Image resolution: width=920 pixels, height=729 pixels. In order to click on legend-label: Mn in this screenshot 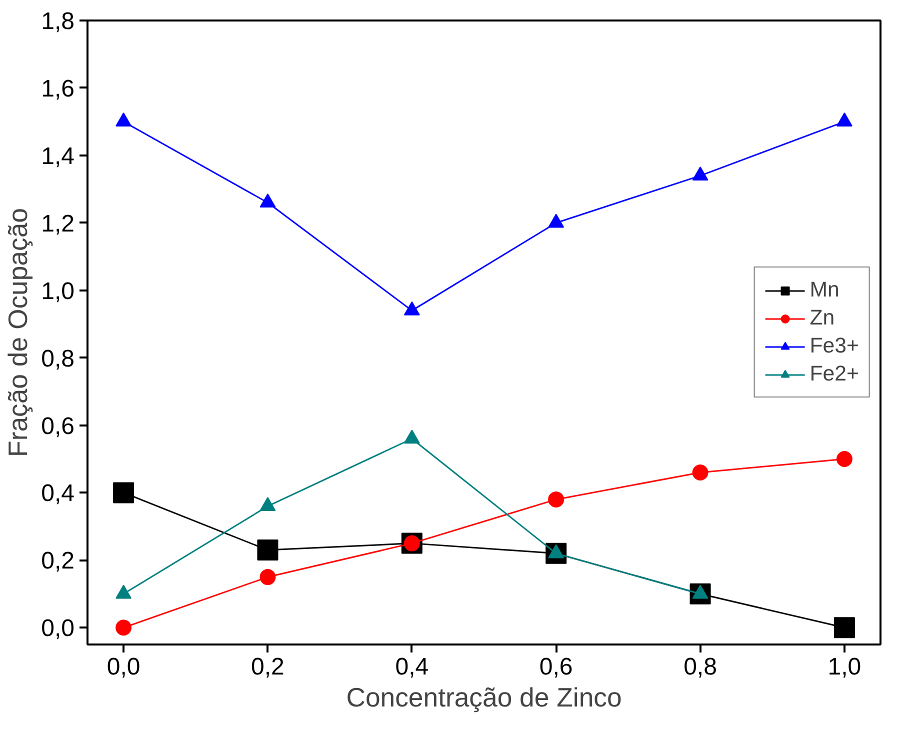, I will do `click(825, 290)`.